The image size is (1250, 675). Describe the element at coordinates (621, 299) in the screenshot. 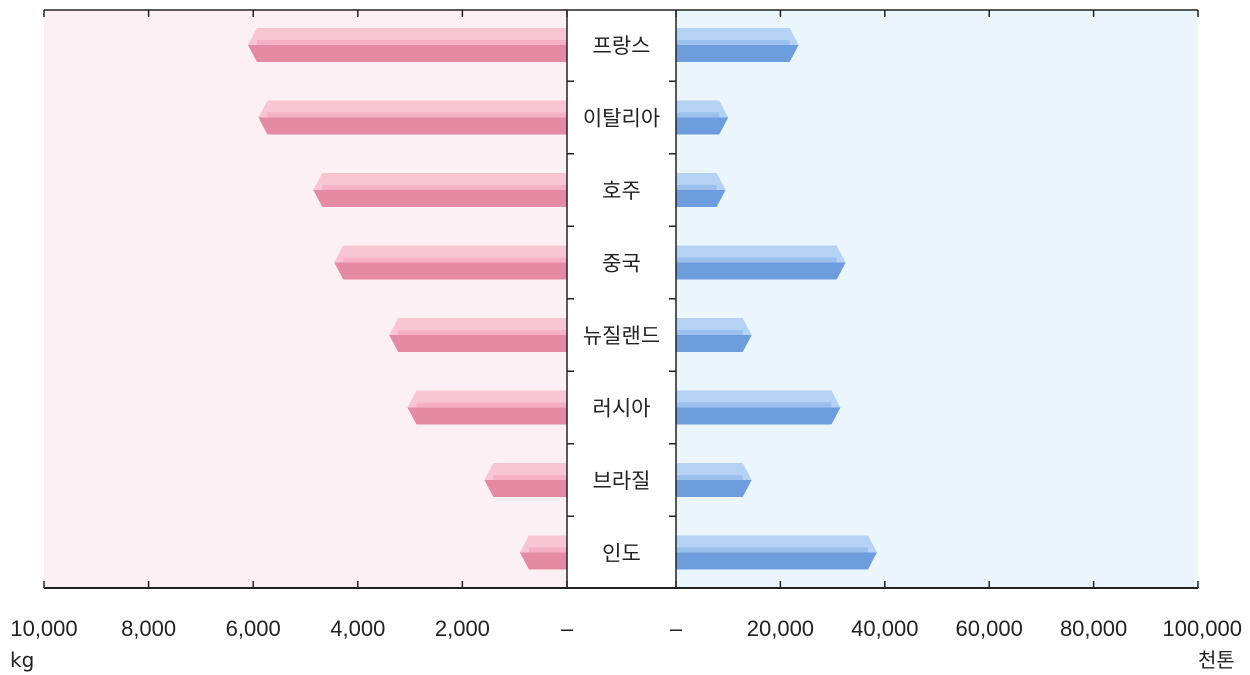

I see `center-panel-bg` at that location.